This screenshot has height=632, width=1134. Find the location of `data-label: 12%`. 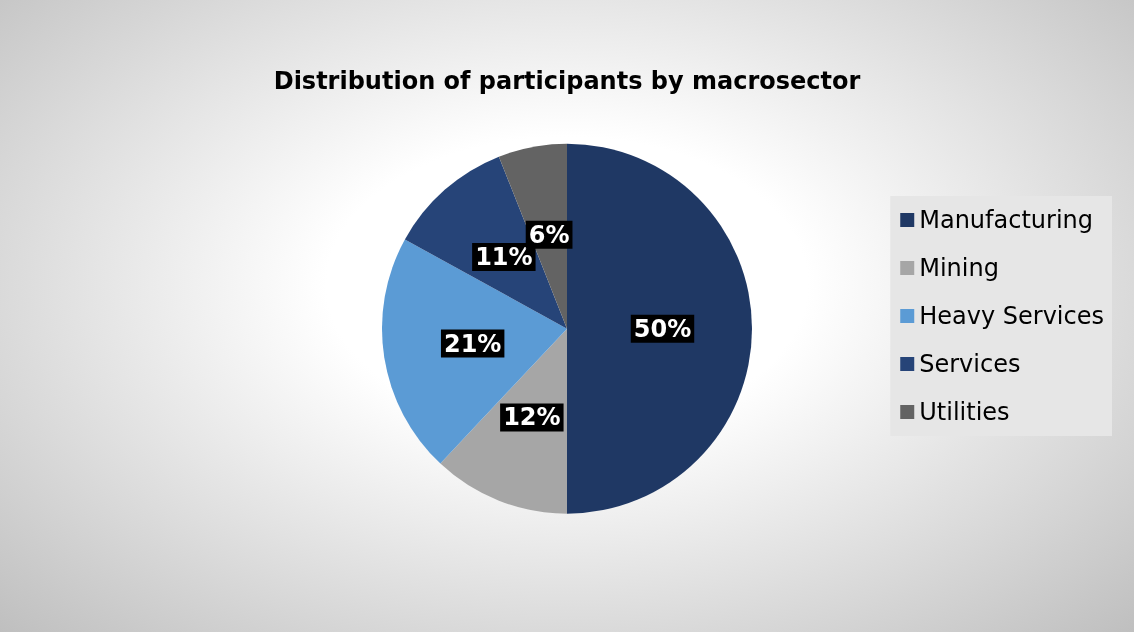

data-label: 12% is located at coordinates (532, 417).